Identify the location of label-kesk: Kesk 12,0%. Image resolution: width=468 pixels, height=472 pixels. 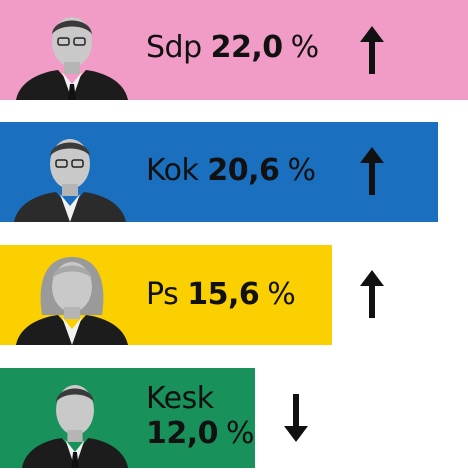
(200, 416).